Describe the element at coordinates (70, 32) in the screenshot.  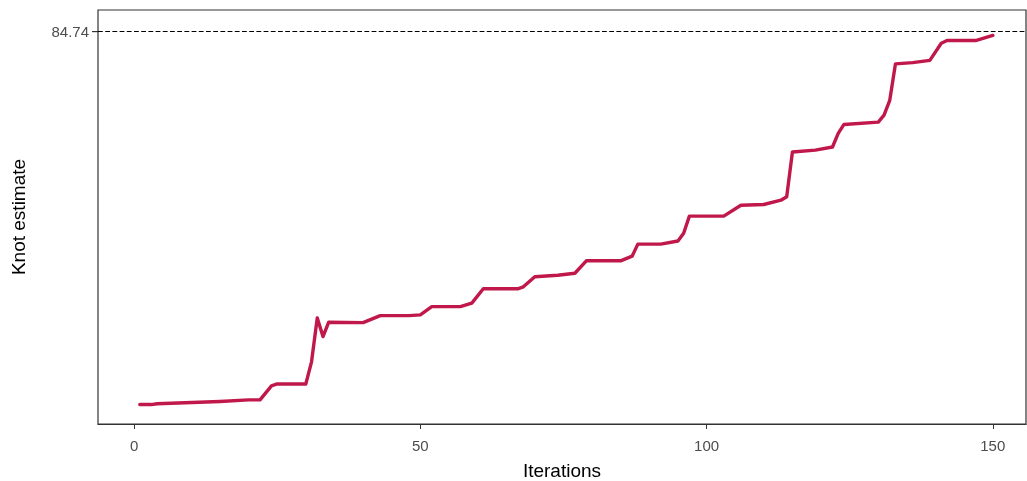
I see `text: 84.74` at that location.